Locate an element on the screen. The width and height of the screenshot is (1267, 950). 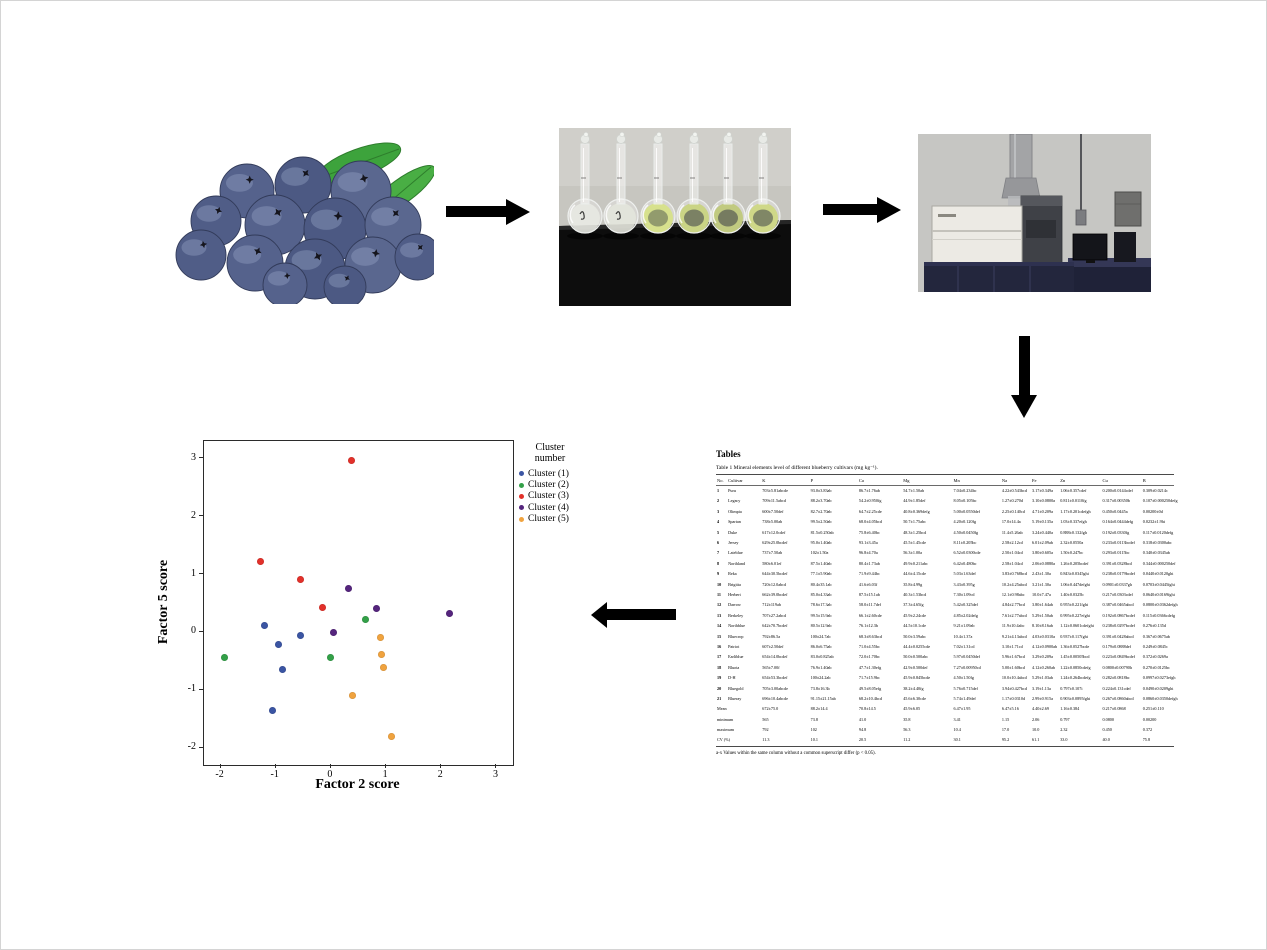
berry is located at coordinates (345, 284).